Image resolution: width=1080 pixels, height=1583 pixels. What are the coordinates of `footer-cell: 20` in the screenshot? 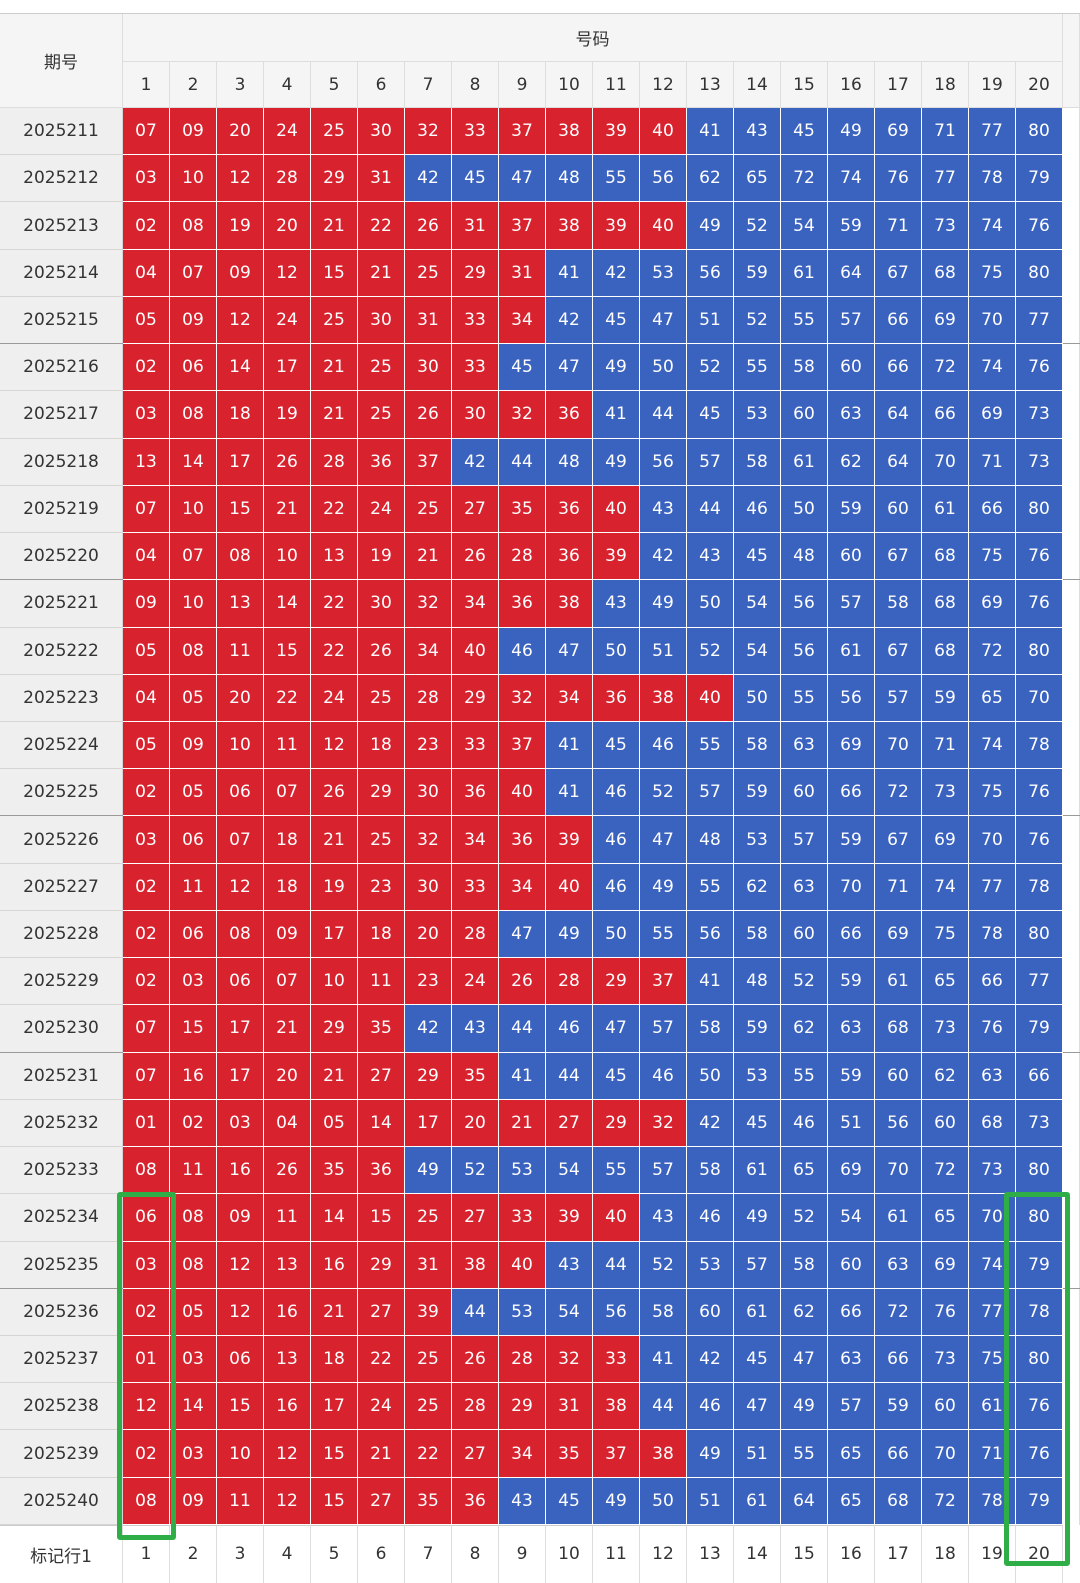 It's located at (1039, 1553).